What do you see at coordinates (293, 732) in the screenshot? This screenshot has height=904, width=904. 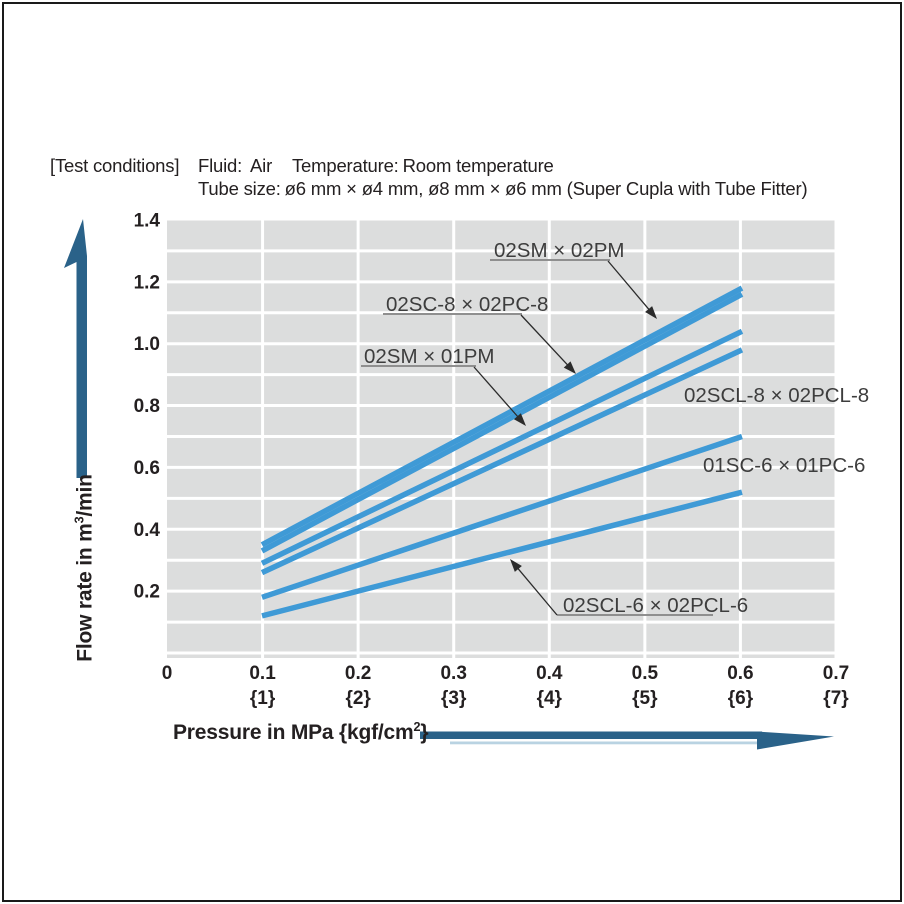 I see `x-axis-title-text: Pressure in MPa {kgf/cm` at bounding box center [293, 732].